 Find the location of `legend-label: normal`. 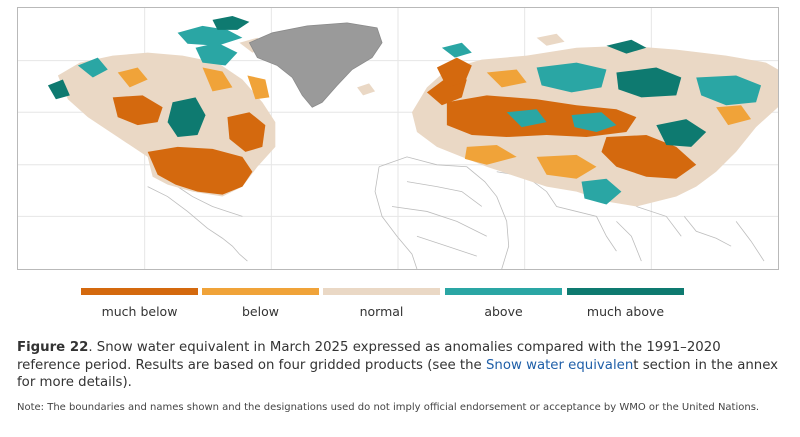

legend-label: normal is located at coordinates (381, 311).